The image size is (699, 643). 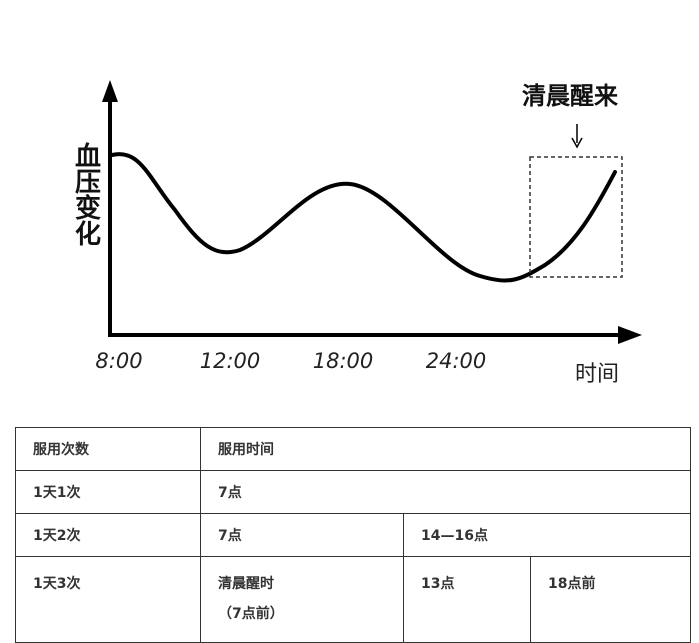 What do you see at coordinates (108, 492) in the screenshot?
I see `table-cell: 1天1次` at bounding box center [108, 492].